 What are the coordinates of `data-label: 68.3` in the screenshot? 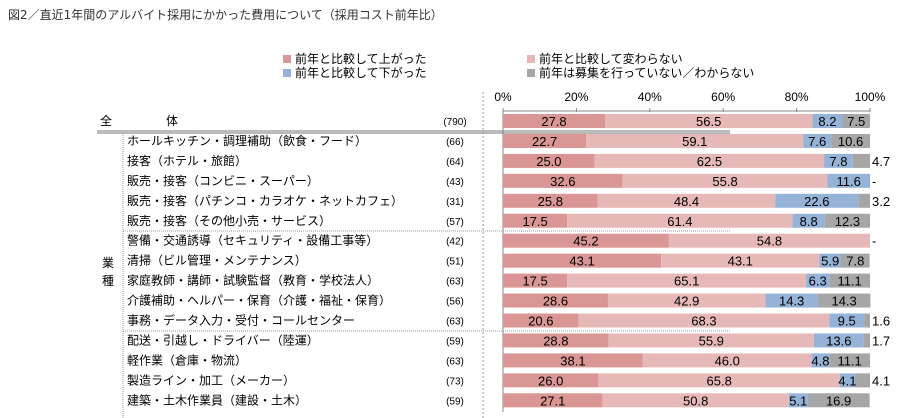 It's located at (703, 321).